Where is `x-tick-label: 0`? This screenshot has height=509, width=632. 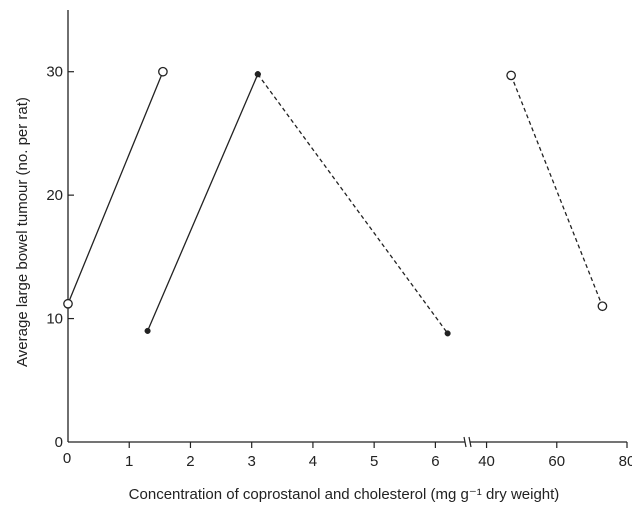 x-tick-label: 0 is located at coordinates (67, 458).